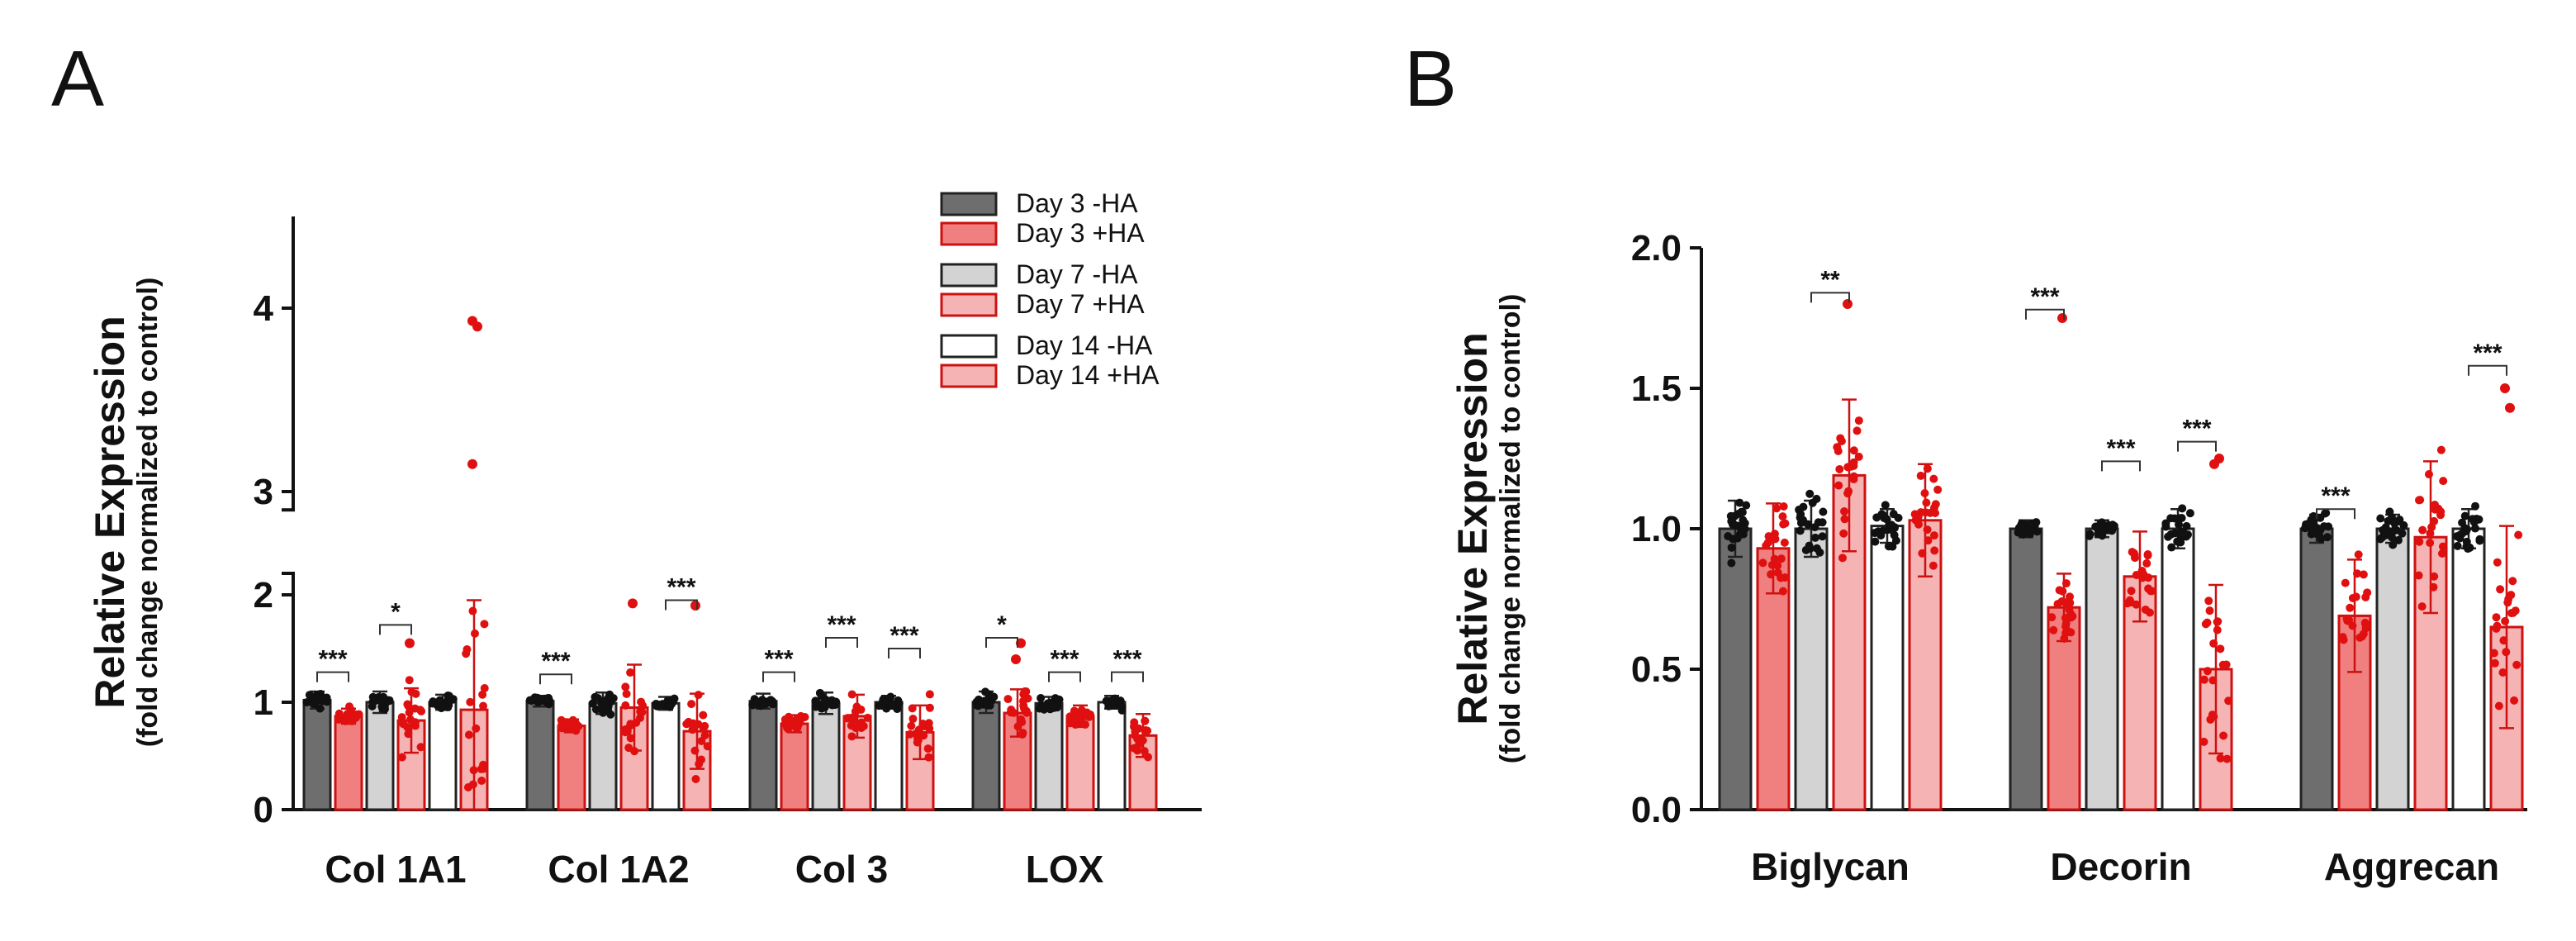  What do you see at coordinates (555, 661) in the screenshot?
I see `significance-label: ***` at bounding box center [555, 661].